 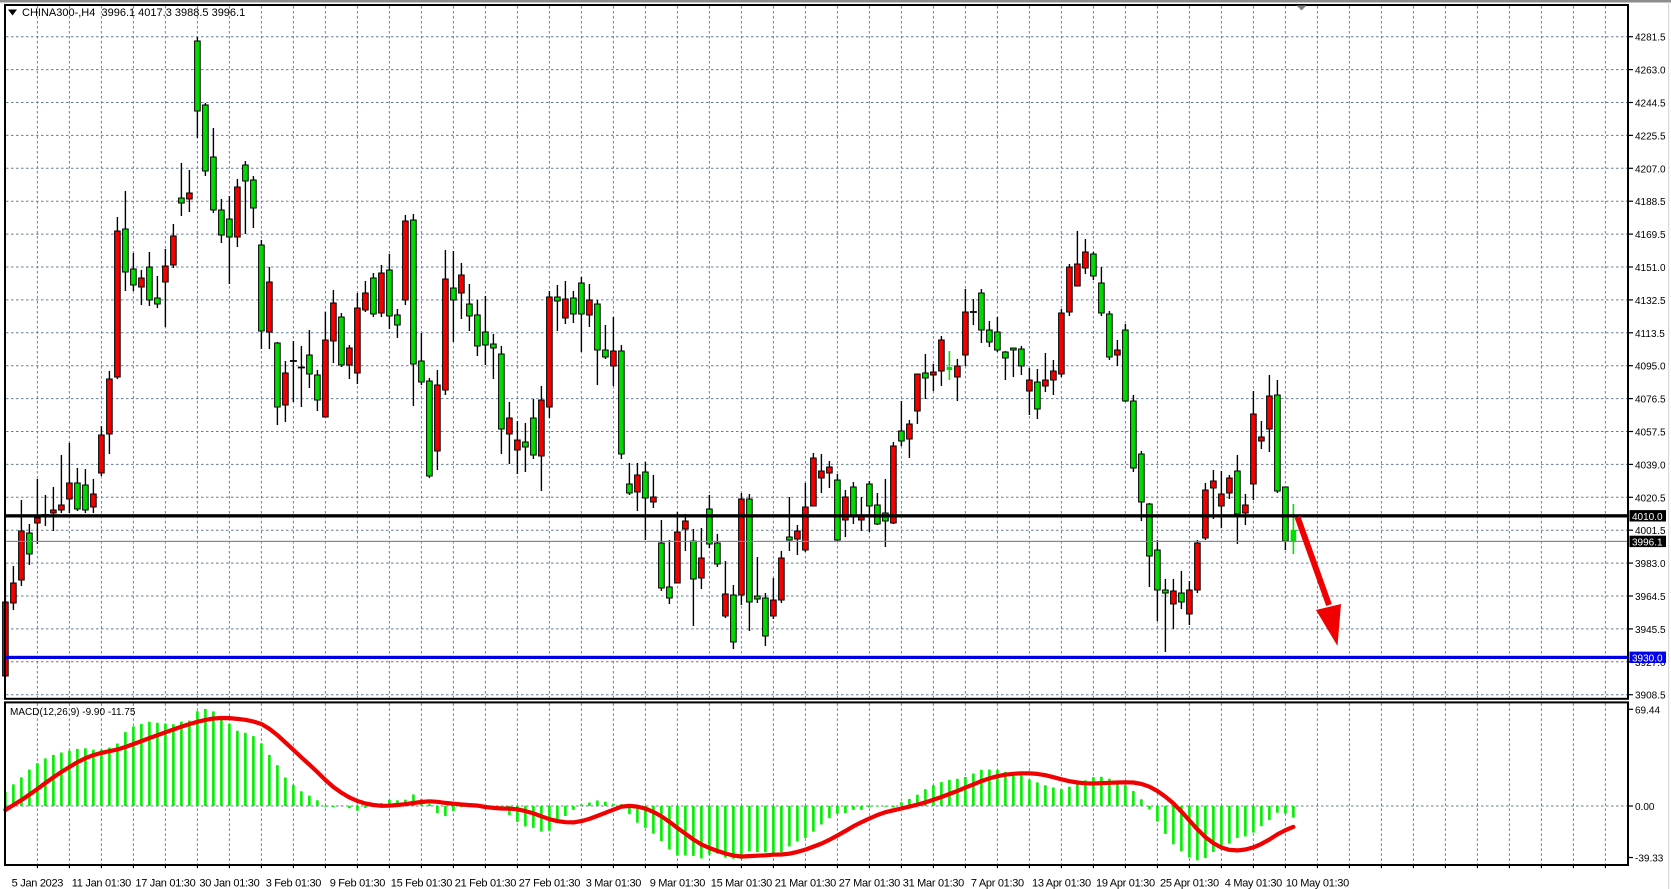 What do you see at coordinates (1650, 334) in the screenshot?
I see `svg-text: 4113.5` at bounding box center [1650, 334].